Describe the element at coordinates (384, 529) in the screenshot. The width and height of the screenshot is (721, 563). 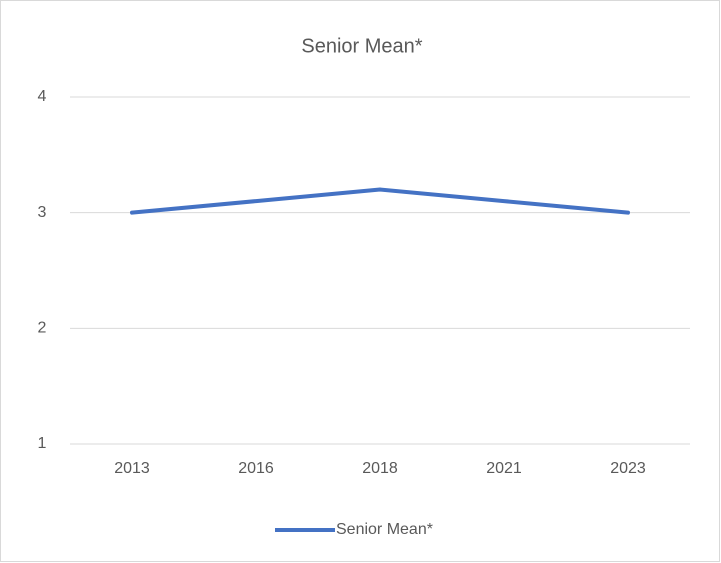
I see `legend-label: Senior Mean*` at that location.